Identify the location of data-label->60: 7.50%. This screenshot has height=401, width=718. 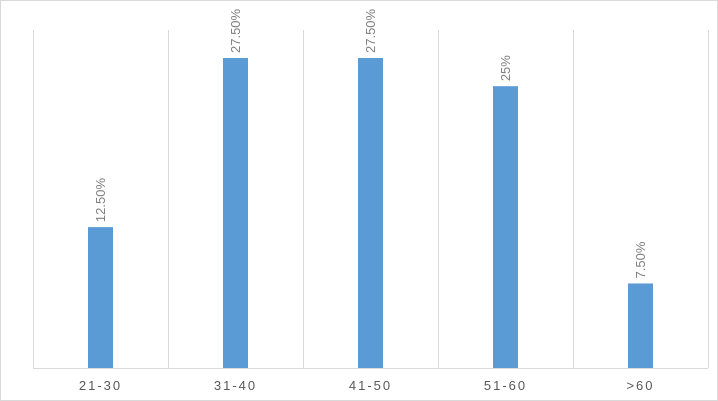
(640, 259).